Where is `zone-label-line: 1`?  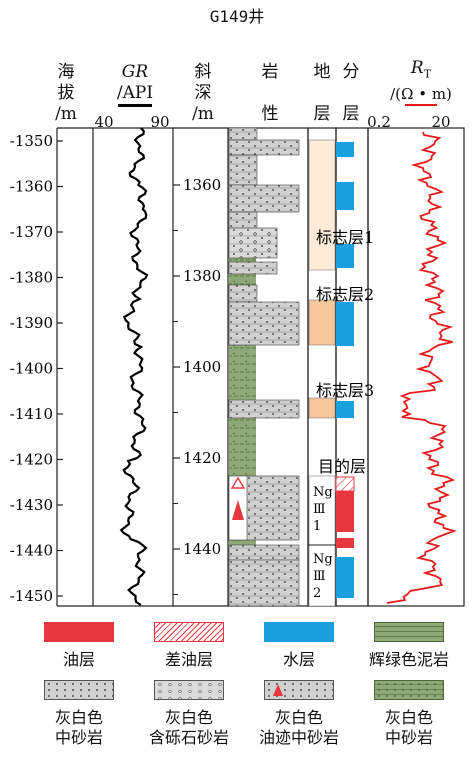
zone-label-line: 1 is located at coordinates (317, 526).